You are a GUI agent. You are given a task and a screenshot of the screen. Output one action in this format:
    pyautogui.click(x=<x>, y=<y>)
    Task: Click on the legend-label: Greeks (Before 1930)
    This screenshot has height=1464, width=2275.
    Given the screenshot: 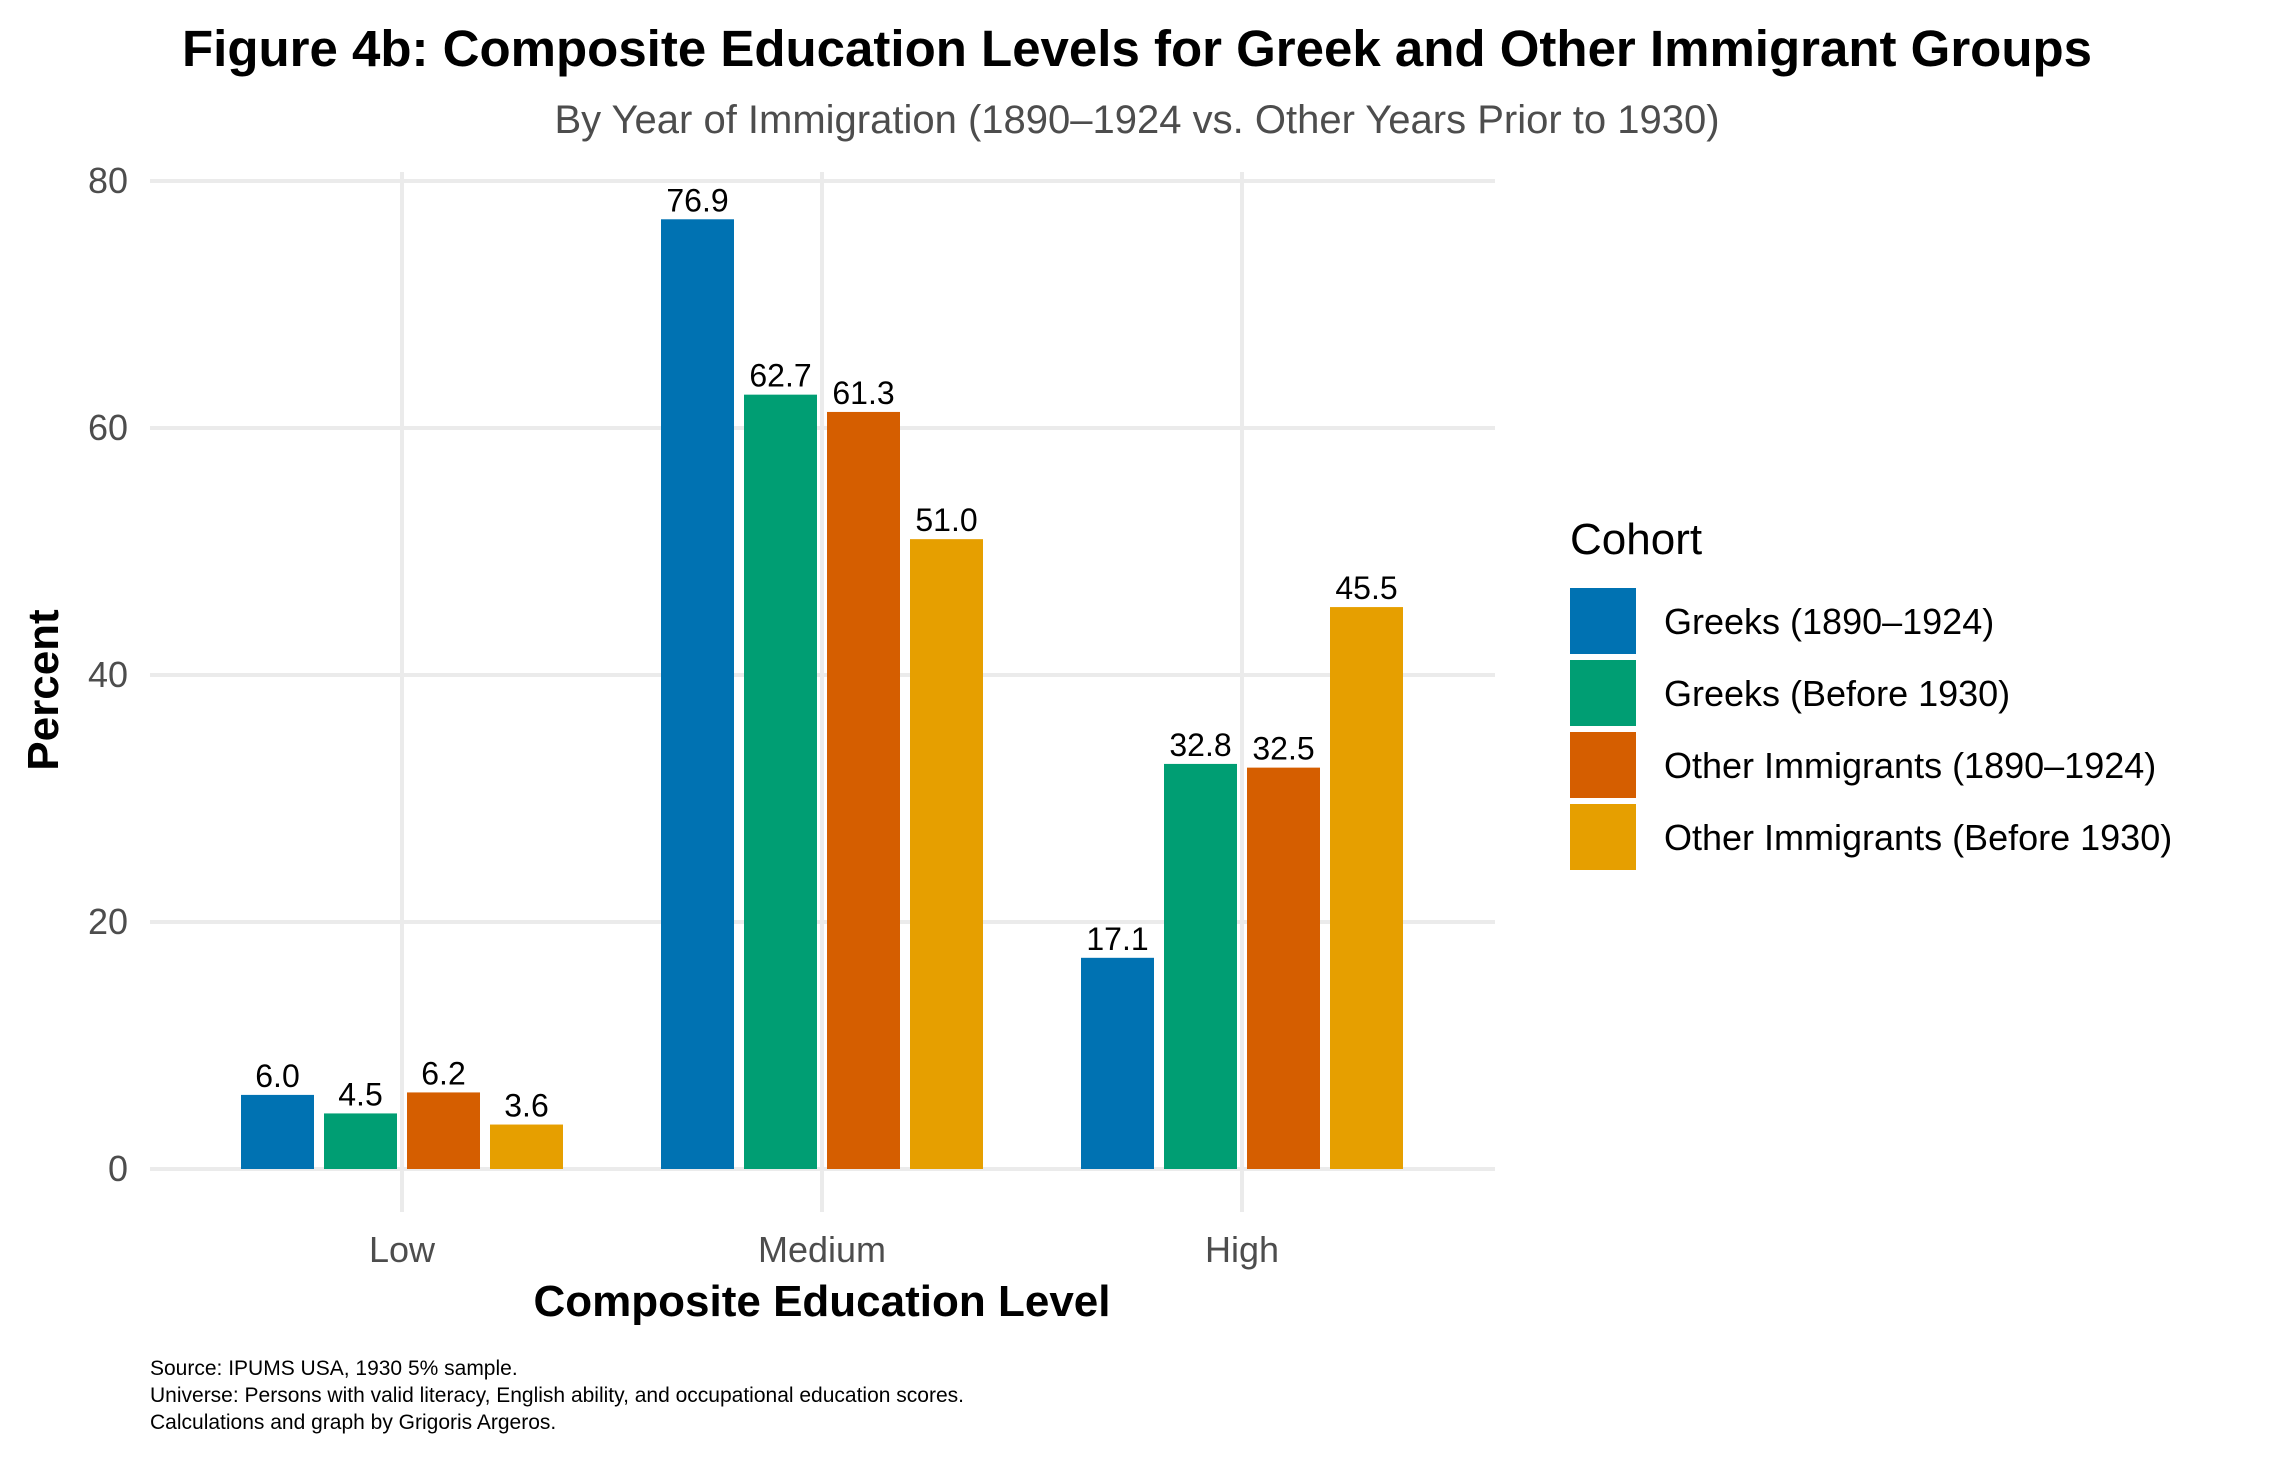 What is the action you would take?
    pyautogui.click(x=1837, y=693)
    